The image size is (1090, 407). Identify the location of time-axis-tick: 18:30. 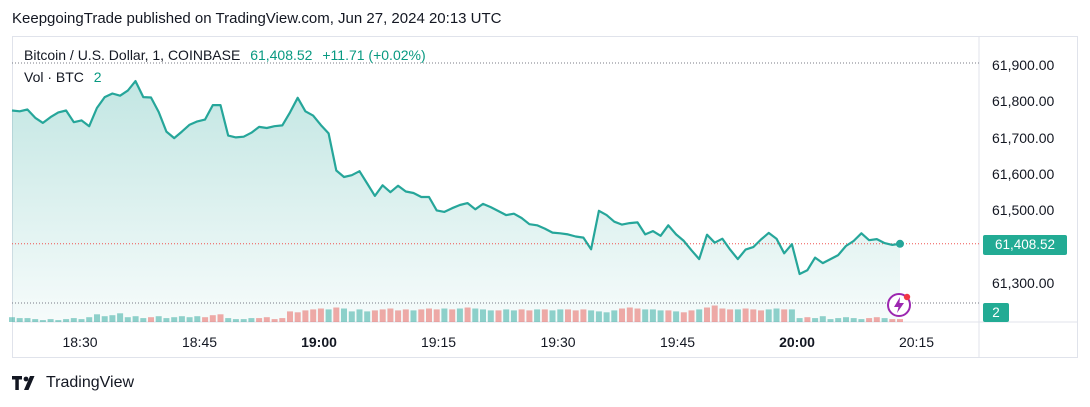
(80, 342).